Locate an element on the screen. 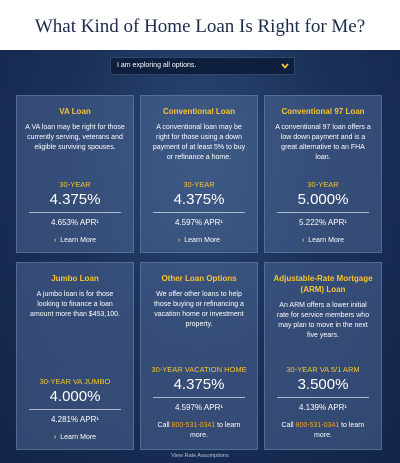 This screenshot has height=463, width=400. rate-block: 30-YEAR 4.375% 4.653% APR¹ Learn More is located at coordinates (75, 212).